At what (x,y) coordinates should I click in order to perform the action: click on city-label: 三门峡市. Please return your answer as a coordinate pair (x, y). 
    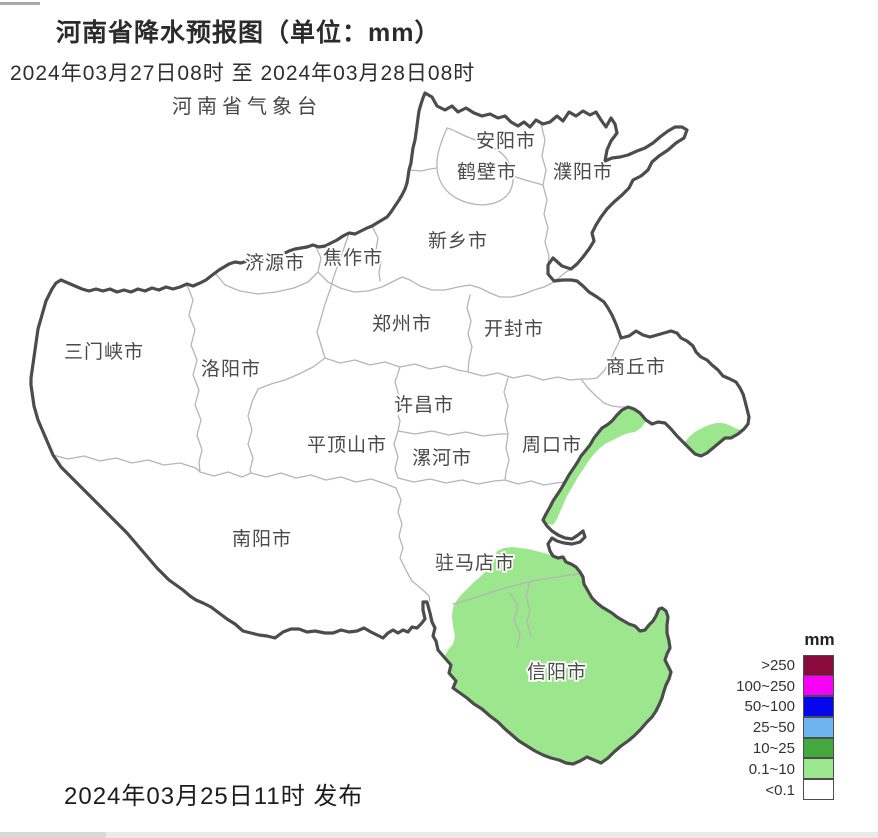
    Looking at the image, I should click on (104, 352).